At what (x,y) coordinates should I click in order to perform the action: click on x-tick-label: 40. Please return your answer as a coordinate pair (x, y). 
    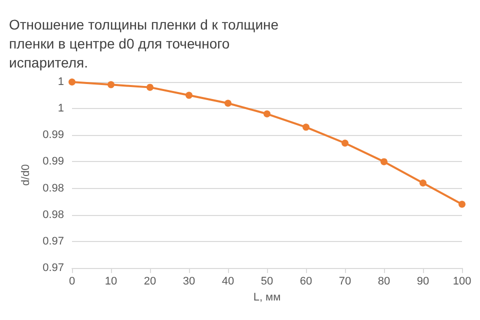
    Looking at the image, I should click on (228, 282).